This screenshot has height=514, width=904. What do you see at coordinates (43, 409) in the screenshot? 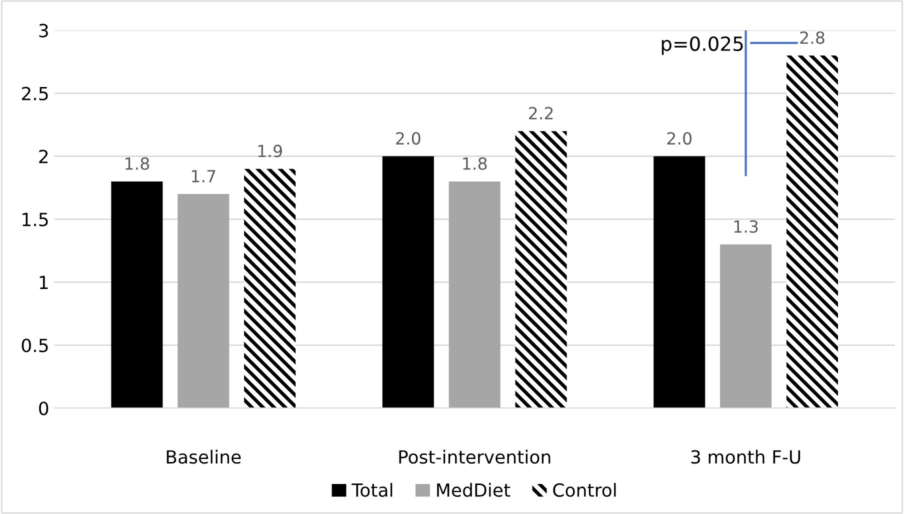
I see `y-tick-label: 0` at bounding box center [43, 409].